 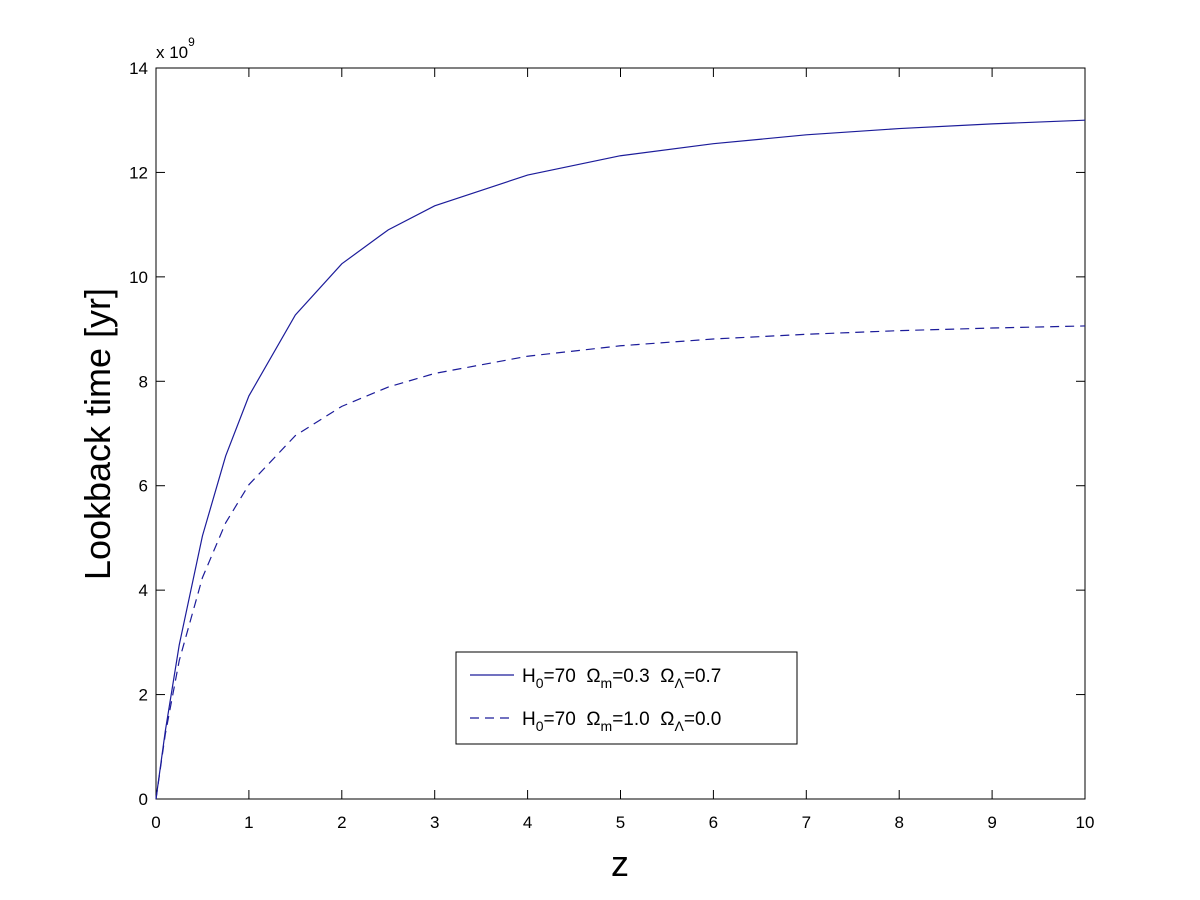 I want to click on y-tick-label: 2, so click(x=143, y=695).